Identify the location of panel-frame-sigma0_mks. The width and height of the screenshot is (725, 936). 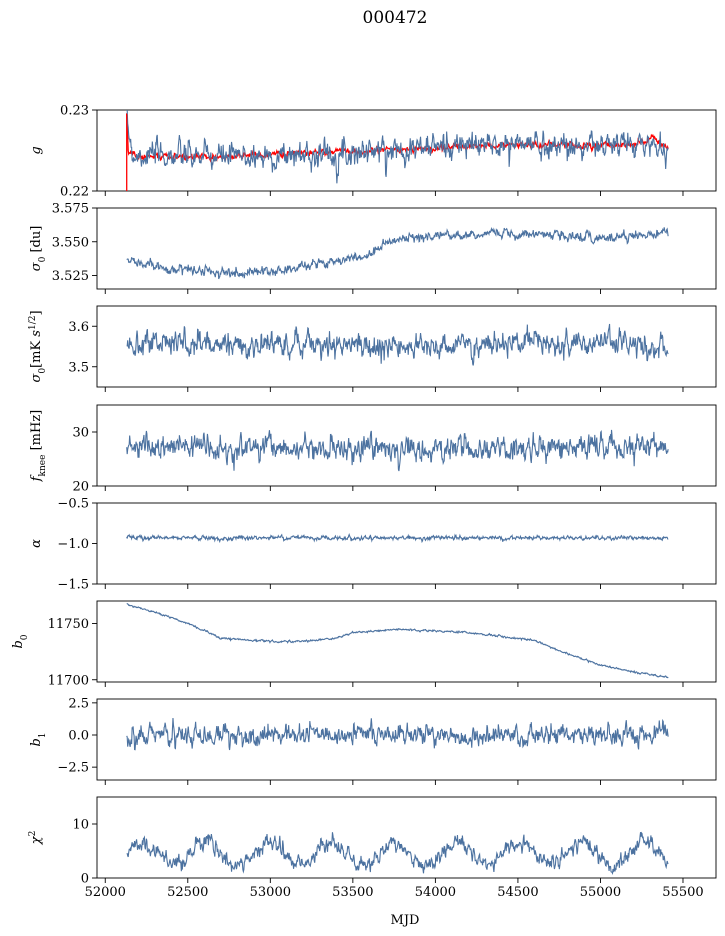
(406, 346).